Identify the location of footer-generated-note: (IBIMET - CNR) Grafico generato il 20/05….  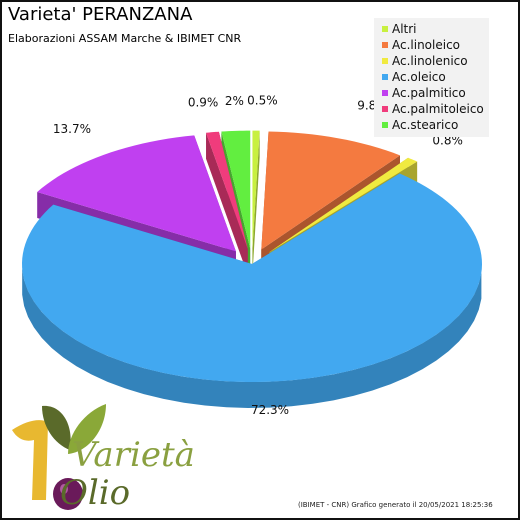
(395, 505).